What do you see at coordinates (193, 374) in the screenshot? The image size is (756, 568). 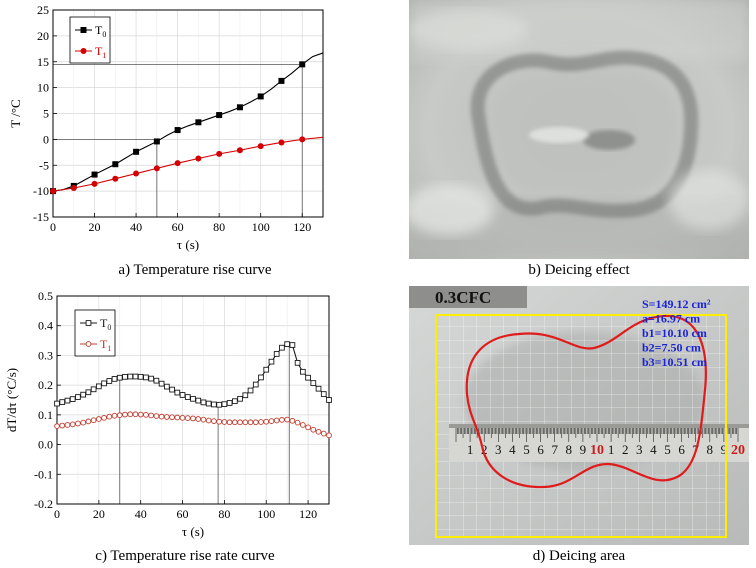 I see `series-T0` at bounding box center [193, 374].